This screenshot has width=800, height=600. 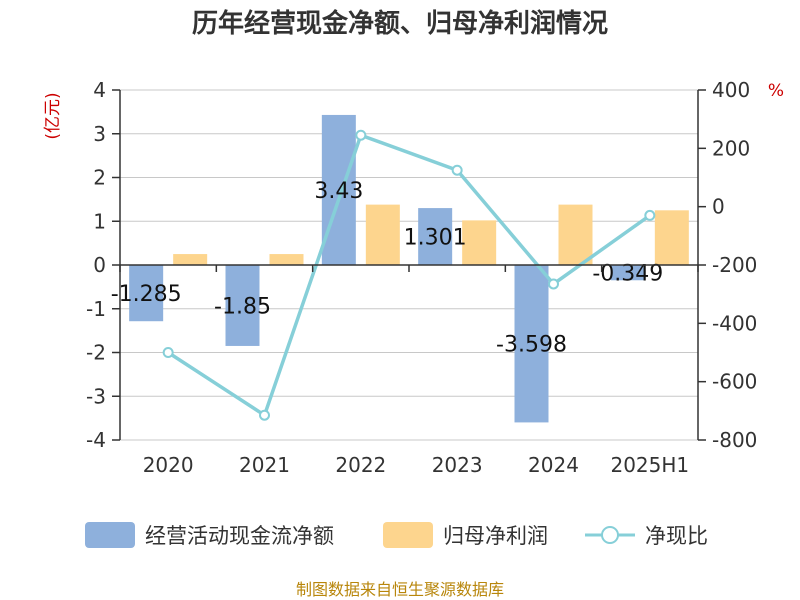 What do you see at coordinates (96, 353) in the screenshot?
I see `left-tick-label: -2` at bounding box center [96, 353].